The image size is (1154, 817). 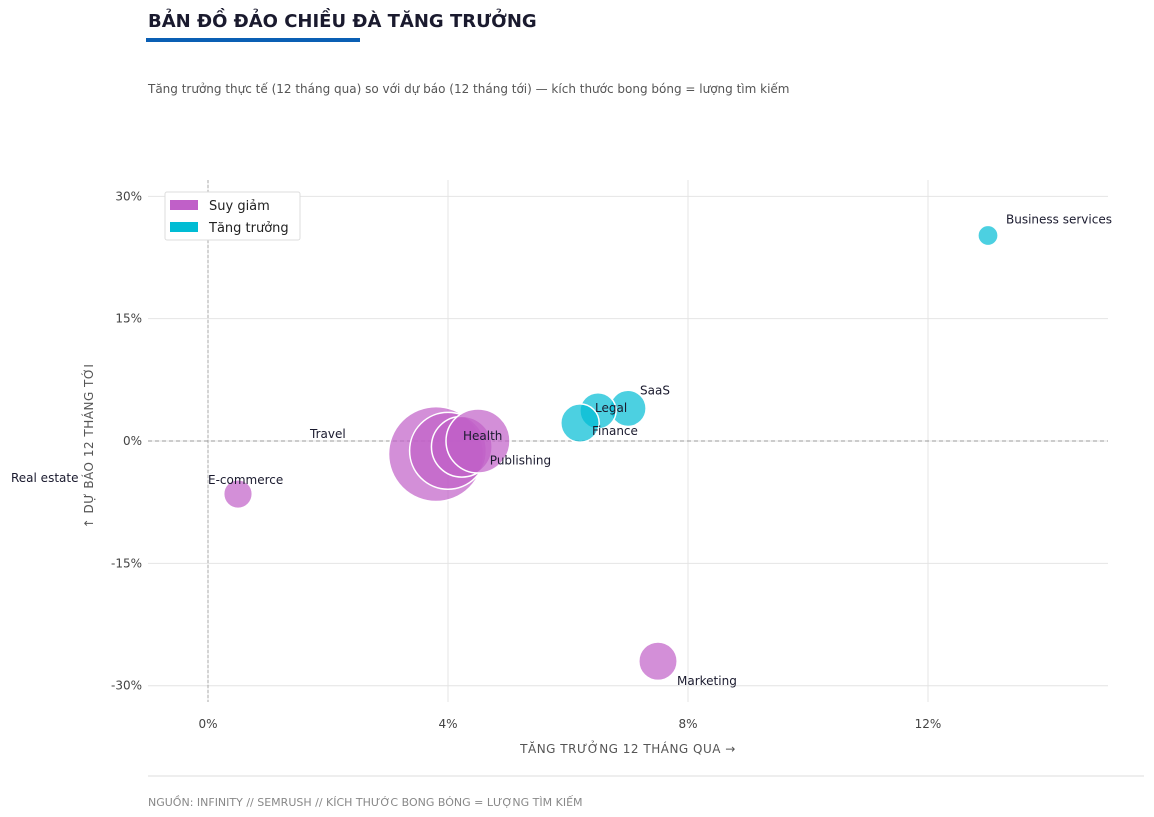 What do you see at coordinates (132, 441) in the screenshot?
I see `y-tick-label: 0%` at bounding box center [132, 441].